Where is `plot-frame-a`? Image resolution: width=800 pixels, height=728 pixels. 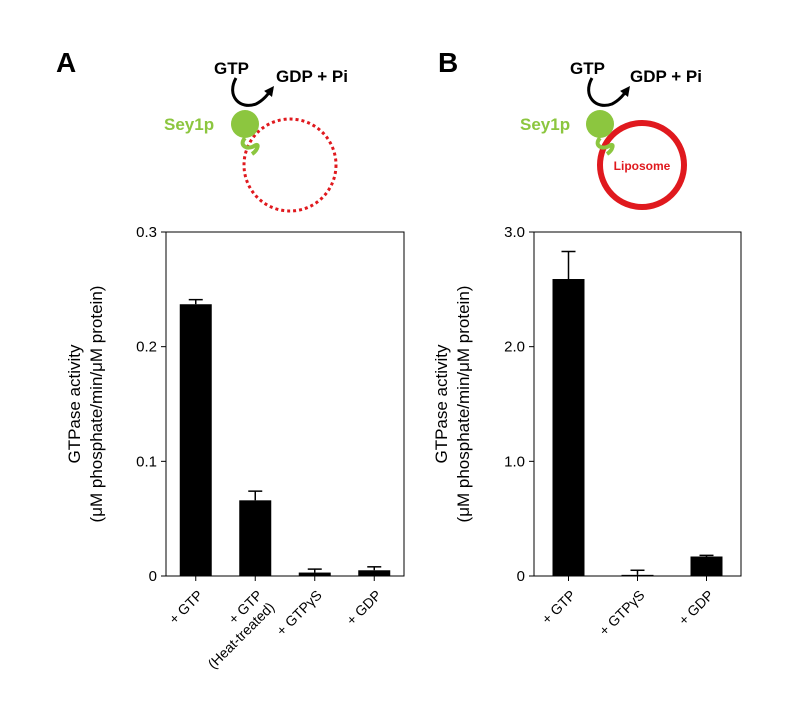
plot-frame-a is located at coordinates (285, 404).